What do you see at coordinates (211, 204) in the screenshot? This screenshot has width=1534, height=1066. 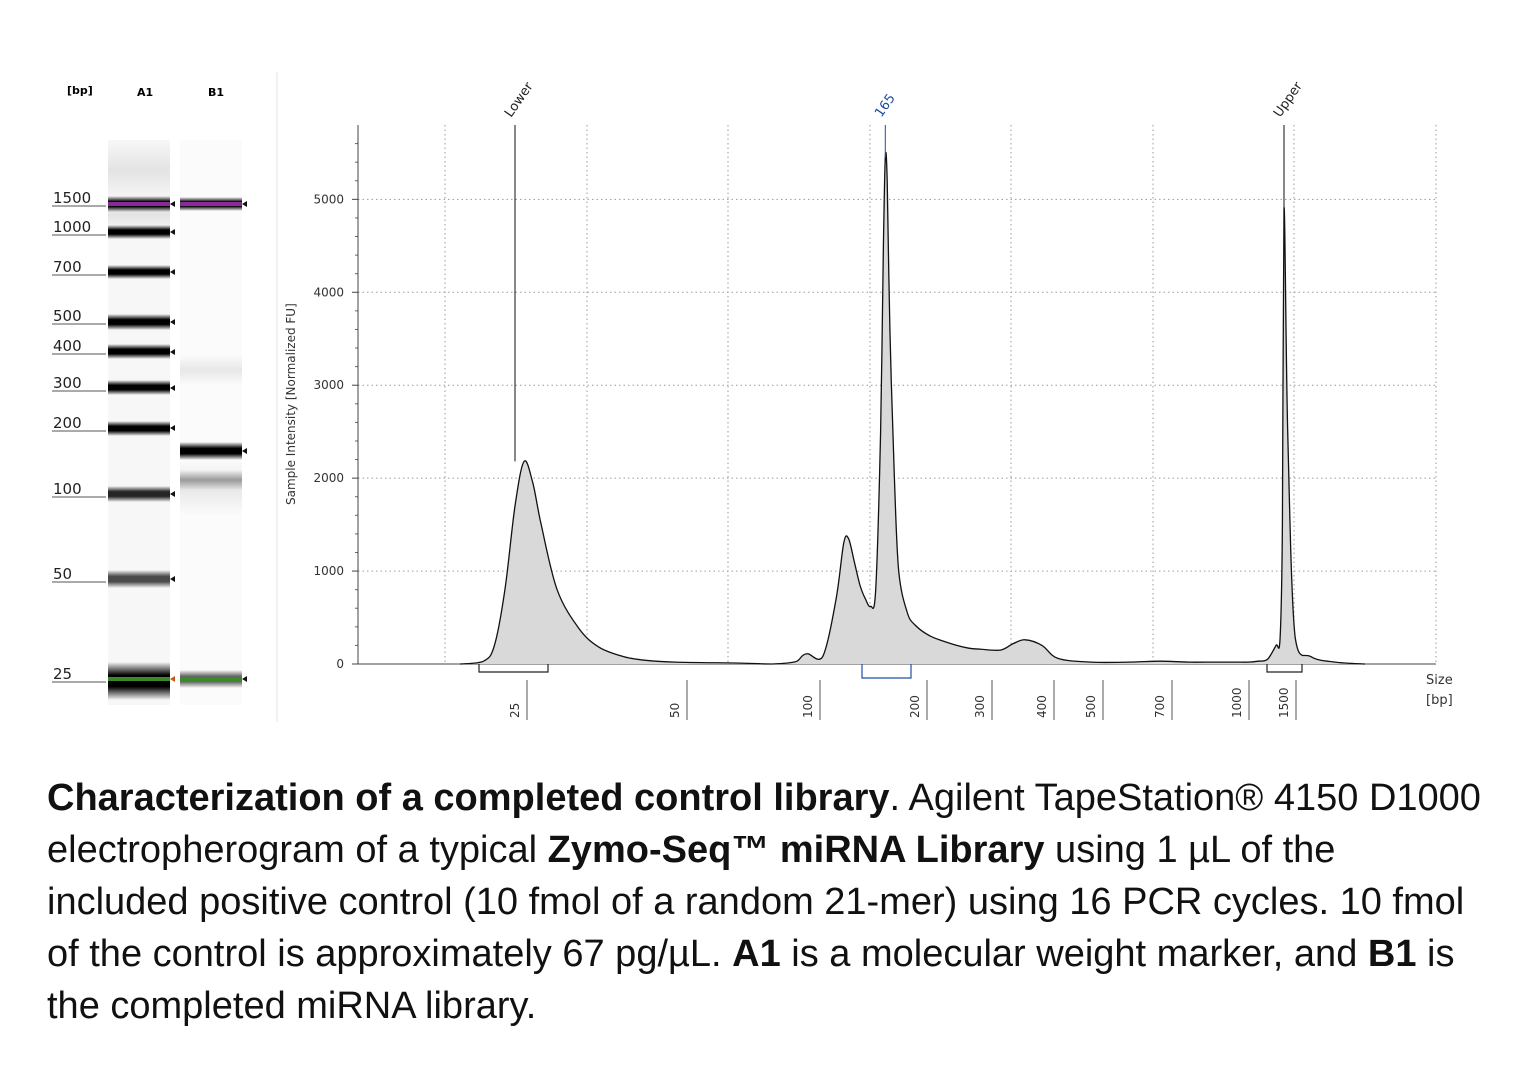 I see `b1-band-upper-marker` at bounding box center [211, 204].